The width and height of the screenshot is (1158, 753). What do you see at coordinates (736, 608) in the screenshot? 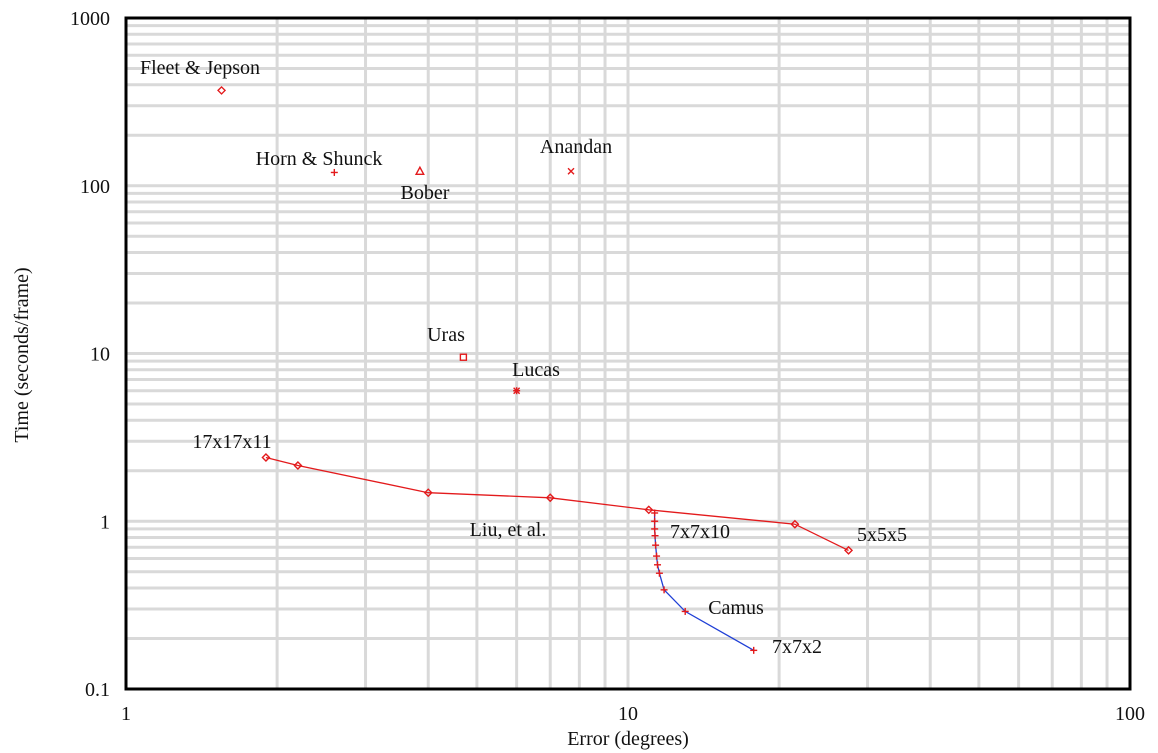
I see `label-camus: Camus` at bounding box center [736, 608].